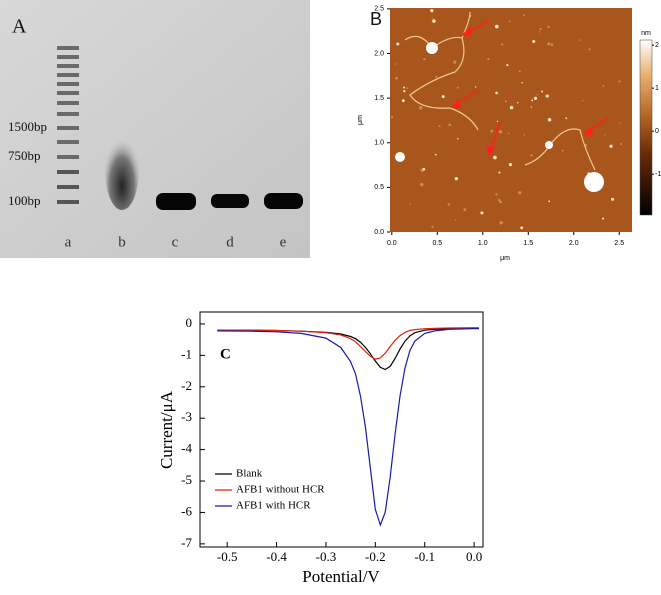  Describe the element at coordinates (619, 243) in the screenshot. I see `x-tick-label: 2.5` at that location.